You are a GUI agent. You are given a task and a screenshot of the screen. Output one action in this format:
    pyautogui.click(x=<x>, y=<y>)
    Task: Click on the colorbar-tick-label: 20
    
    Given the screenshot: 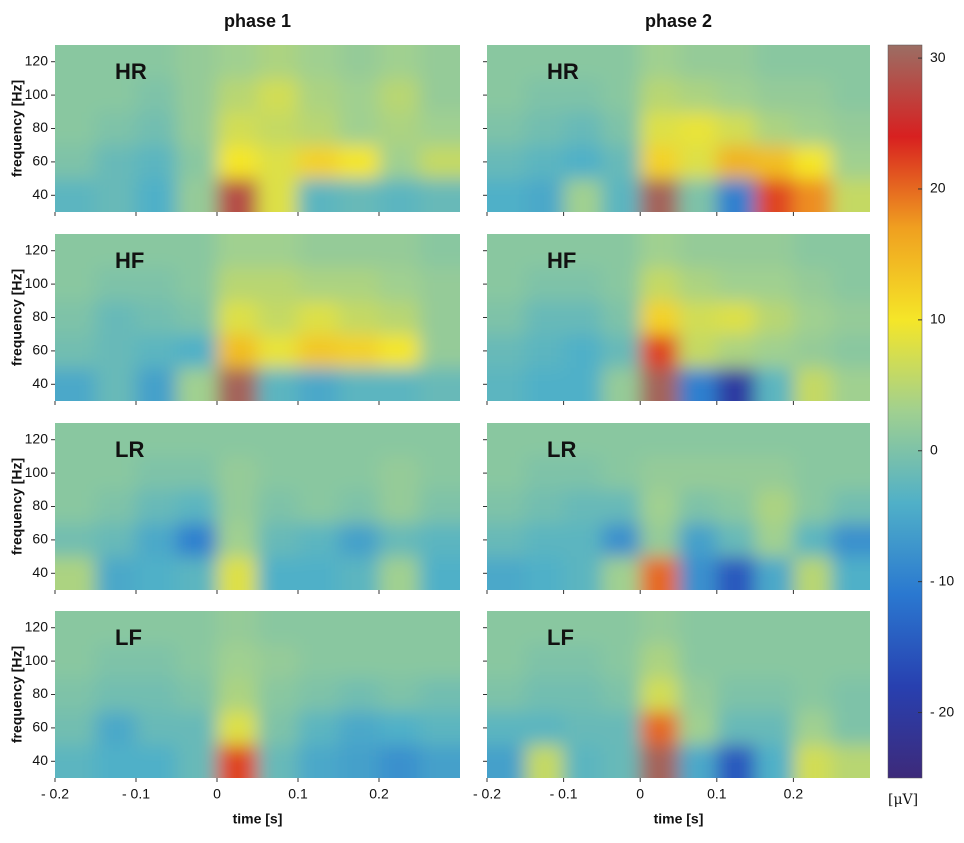 What is the action you would take?
    pyautogui.click(x=938, y=188)
    